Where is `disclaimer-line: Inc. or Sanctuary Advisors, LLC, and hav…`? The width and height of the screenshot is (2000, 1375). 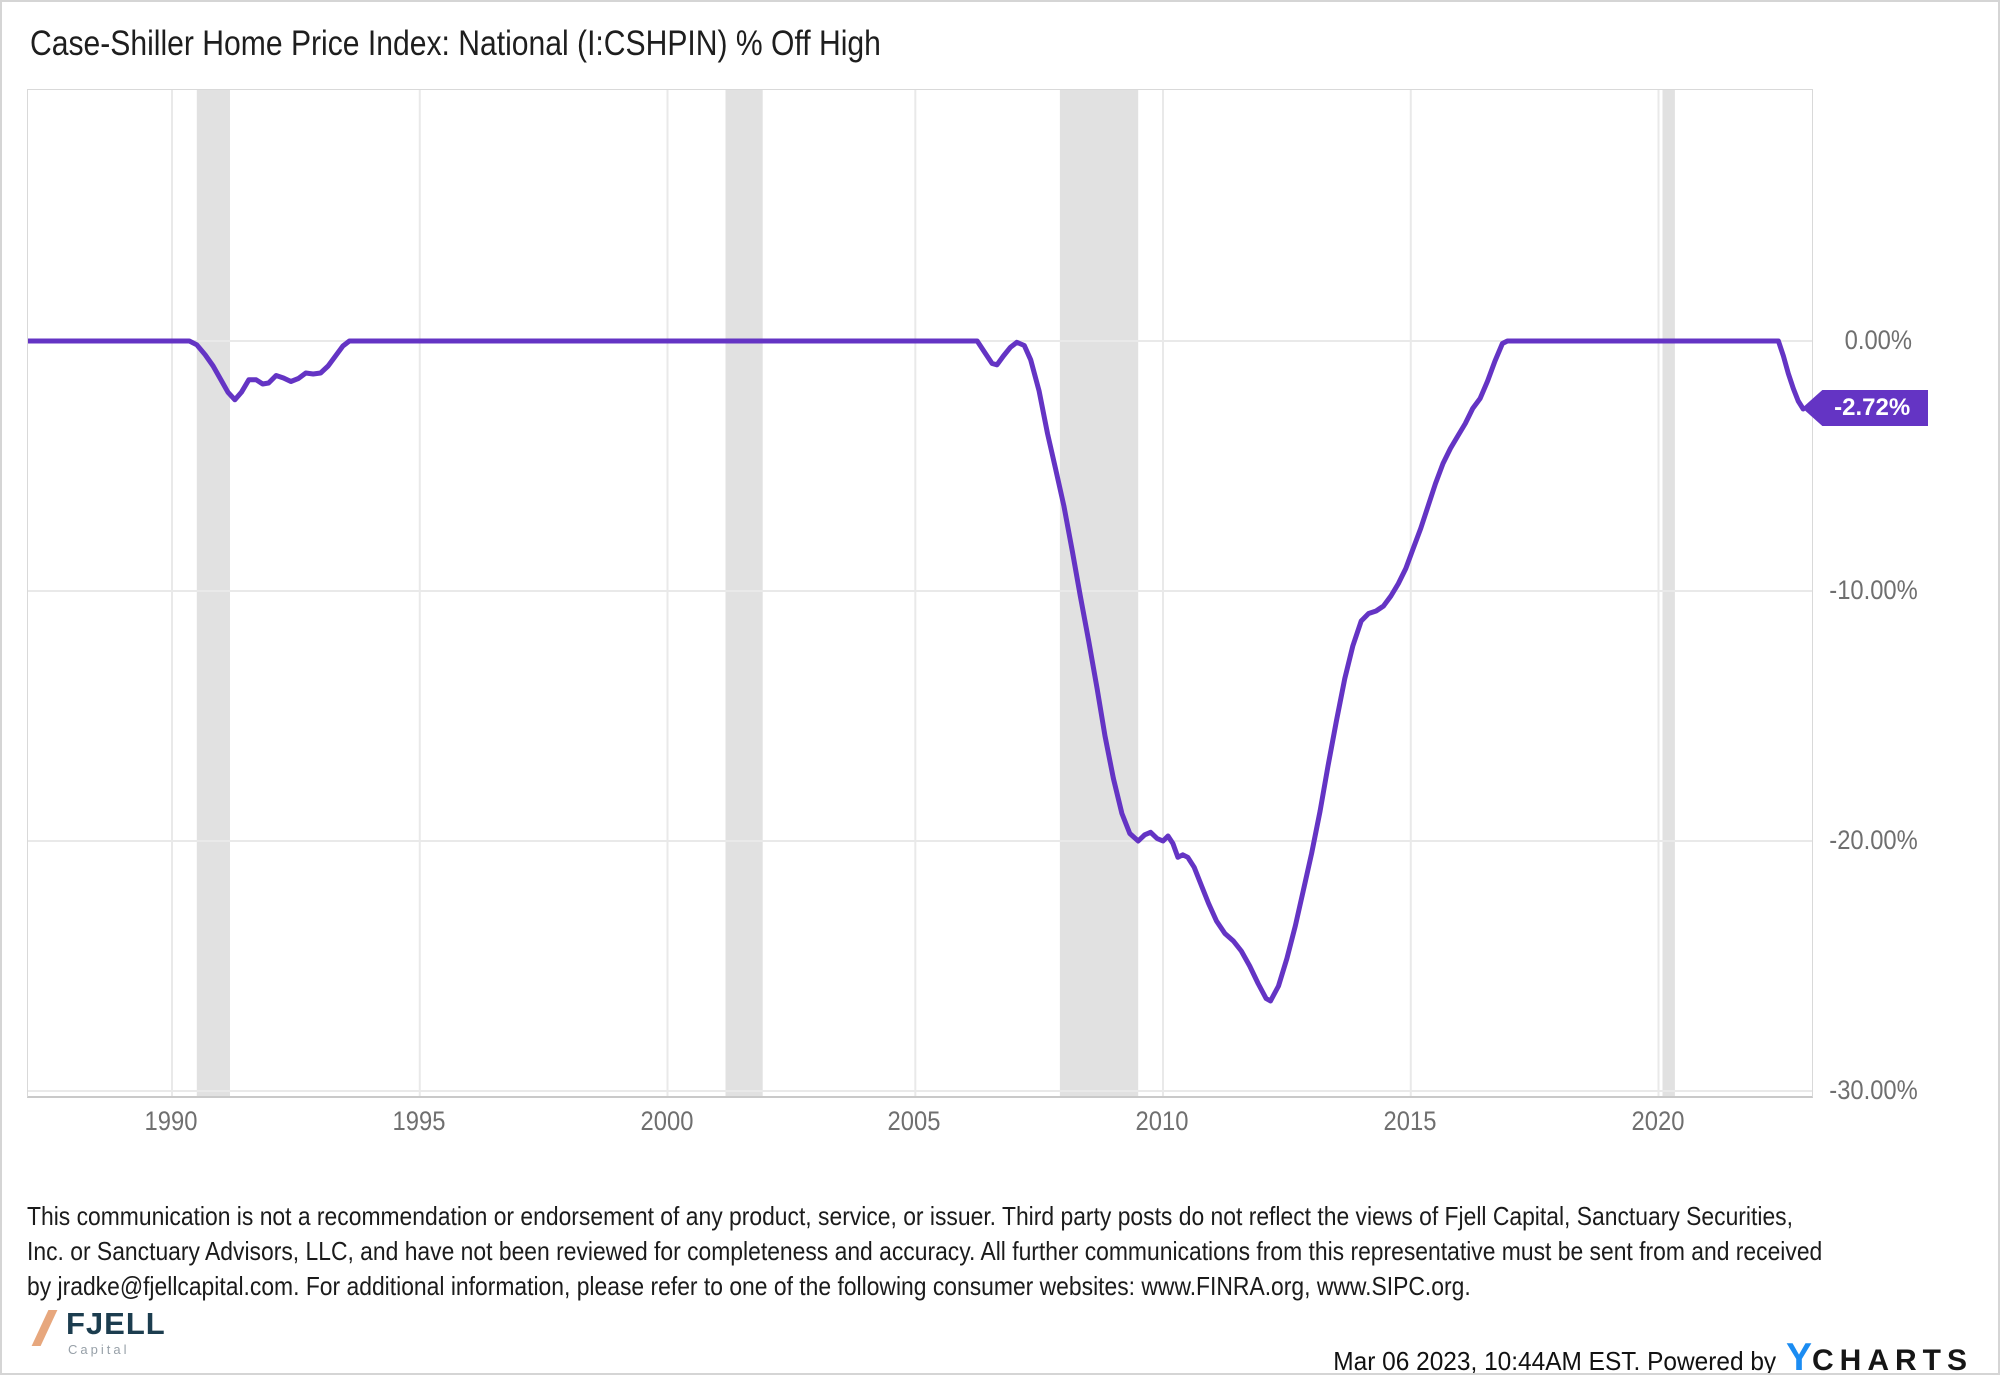
disclaimer-line: Inc. or Sanctuary Advisors, LLC, and hav… is located at coordinates (925, 1251).